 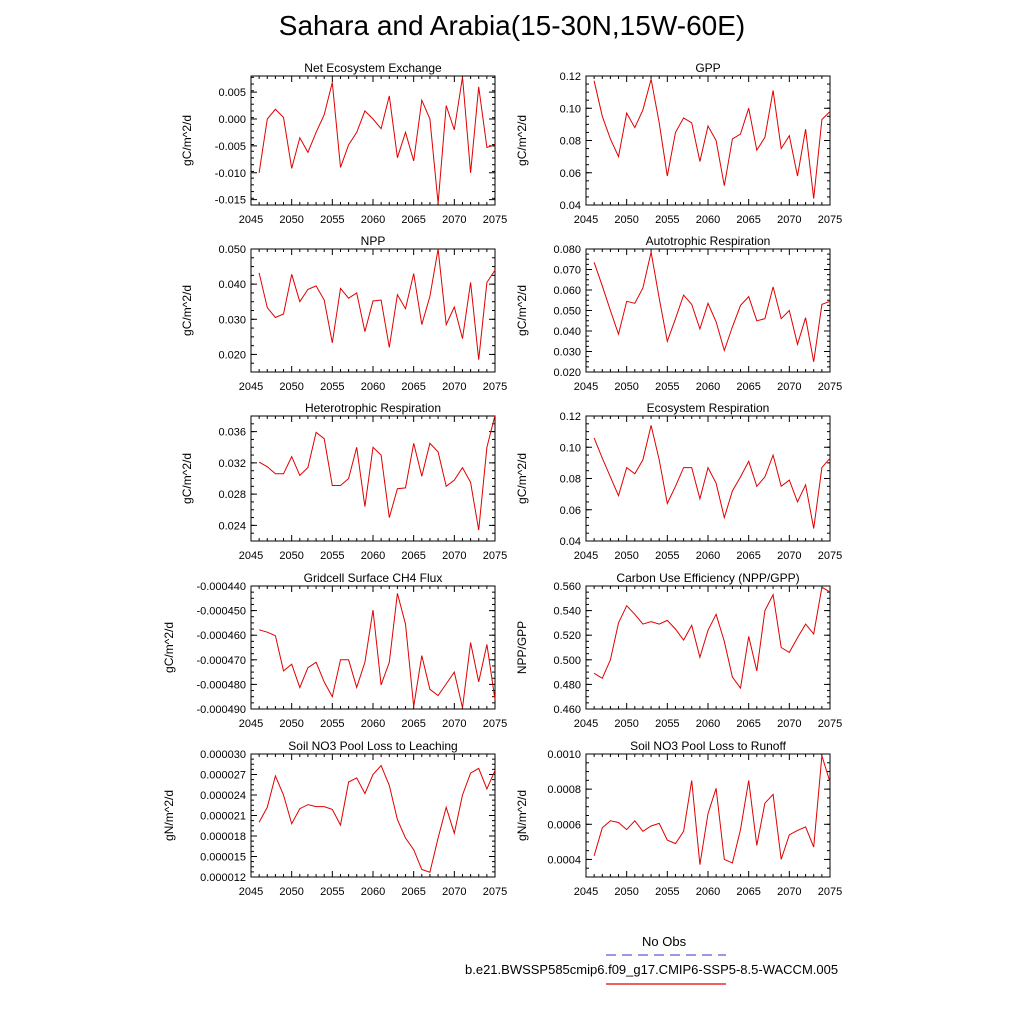 I want to click on panel-6-xtick-label: 2050, so click(x=626, y=556).